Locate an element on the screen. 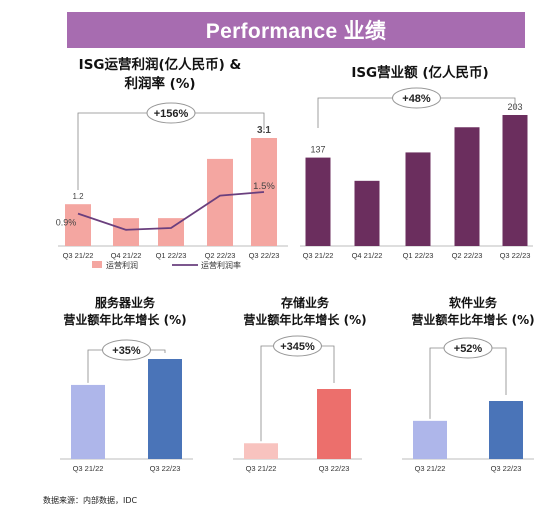 The image size is (554, 522). storage-annotation-label: +345% is located at coordinates (297, 347).